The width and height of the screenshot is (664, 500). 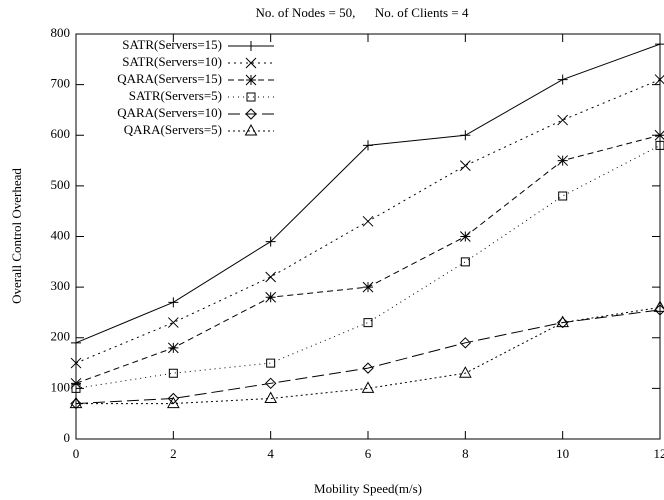 What do you see at coordinates (61, 83) in the screenshot?
I see `y-tick-label: 700` at bounding box center [61, 83].